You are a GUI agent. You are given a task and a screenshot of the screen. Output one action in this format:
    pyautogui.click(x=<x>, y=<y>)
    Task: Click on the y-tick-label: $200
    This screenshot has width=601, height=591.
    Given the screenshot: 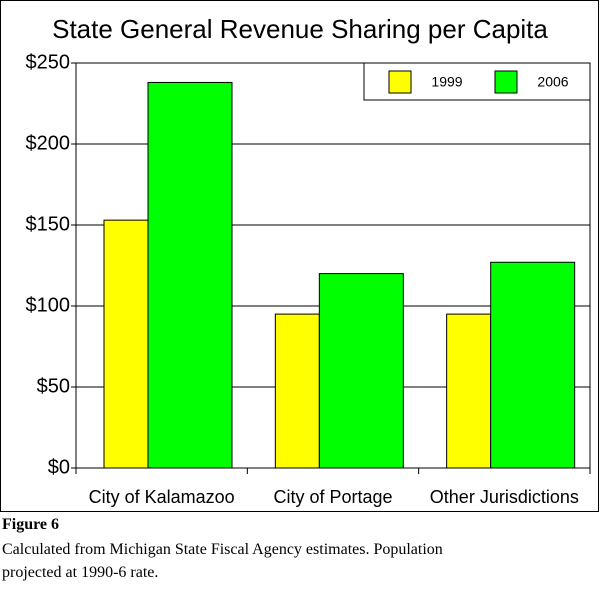 What is the action you would take?
    pyautogui.click(x=48, y=143)
    